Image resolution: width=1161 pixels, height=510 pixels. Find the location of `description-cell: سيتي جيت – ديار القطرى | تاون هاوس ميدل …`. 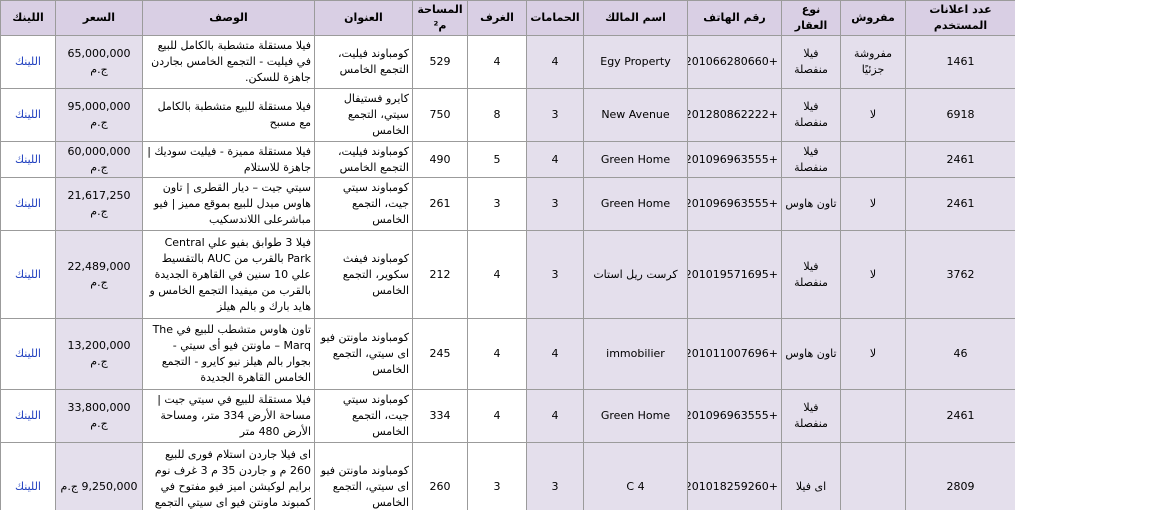

description-cell: سيتي جيت – ديار القطرى | تاون هاوس ميدل … is located at coordinates (228, 204).